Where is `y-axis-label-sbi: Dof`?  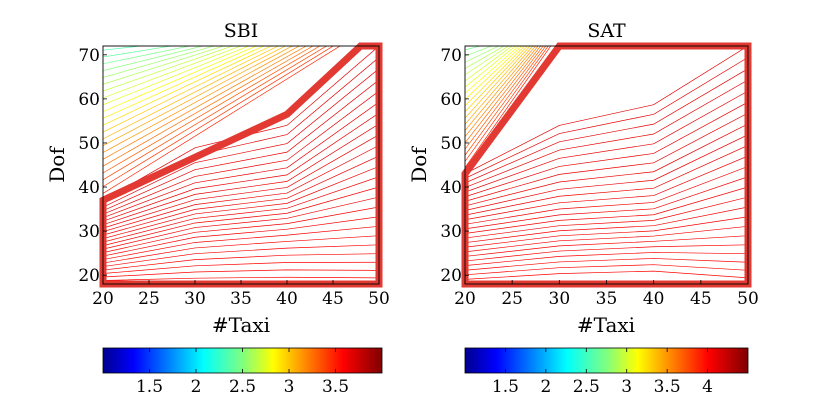
y-axis-label-sbi: Dof is located at coordinates (57, 164).